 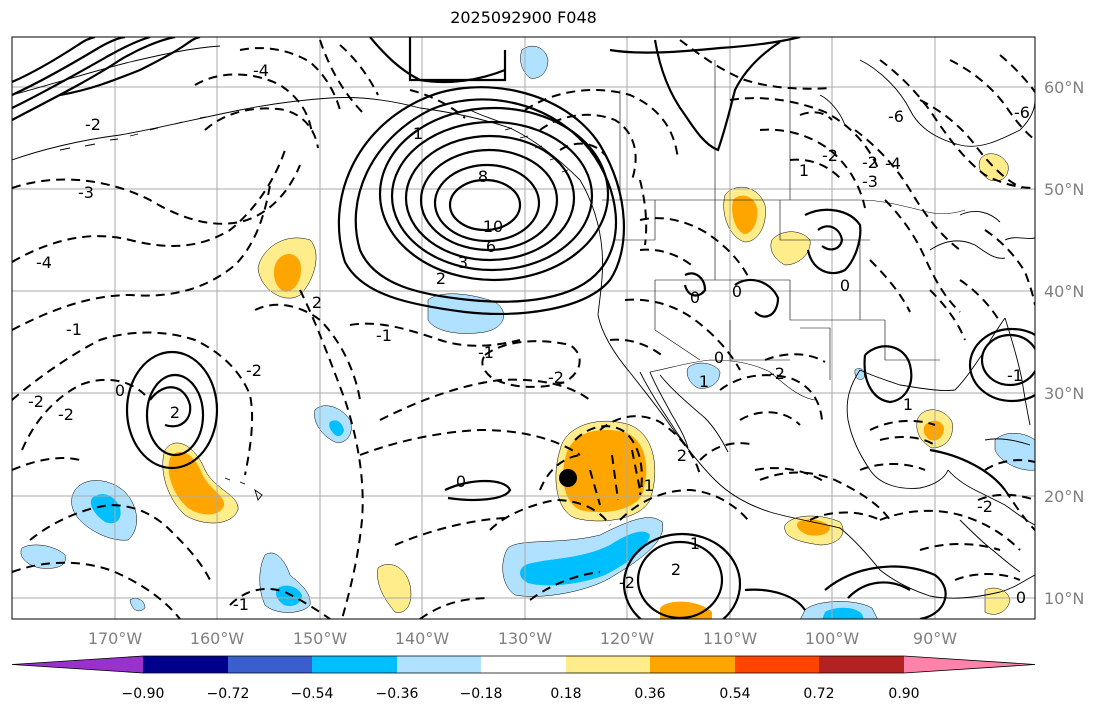 I want to click on tropical-cyclone-marker, so click(x=568, y=478).